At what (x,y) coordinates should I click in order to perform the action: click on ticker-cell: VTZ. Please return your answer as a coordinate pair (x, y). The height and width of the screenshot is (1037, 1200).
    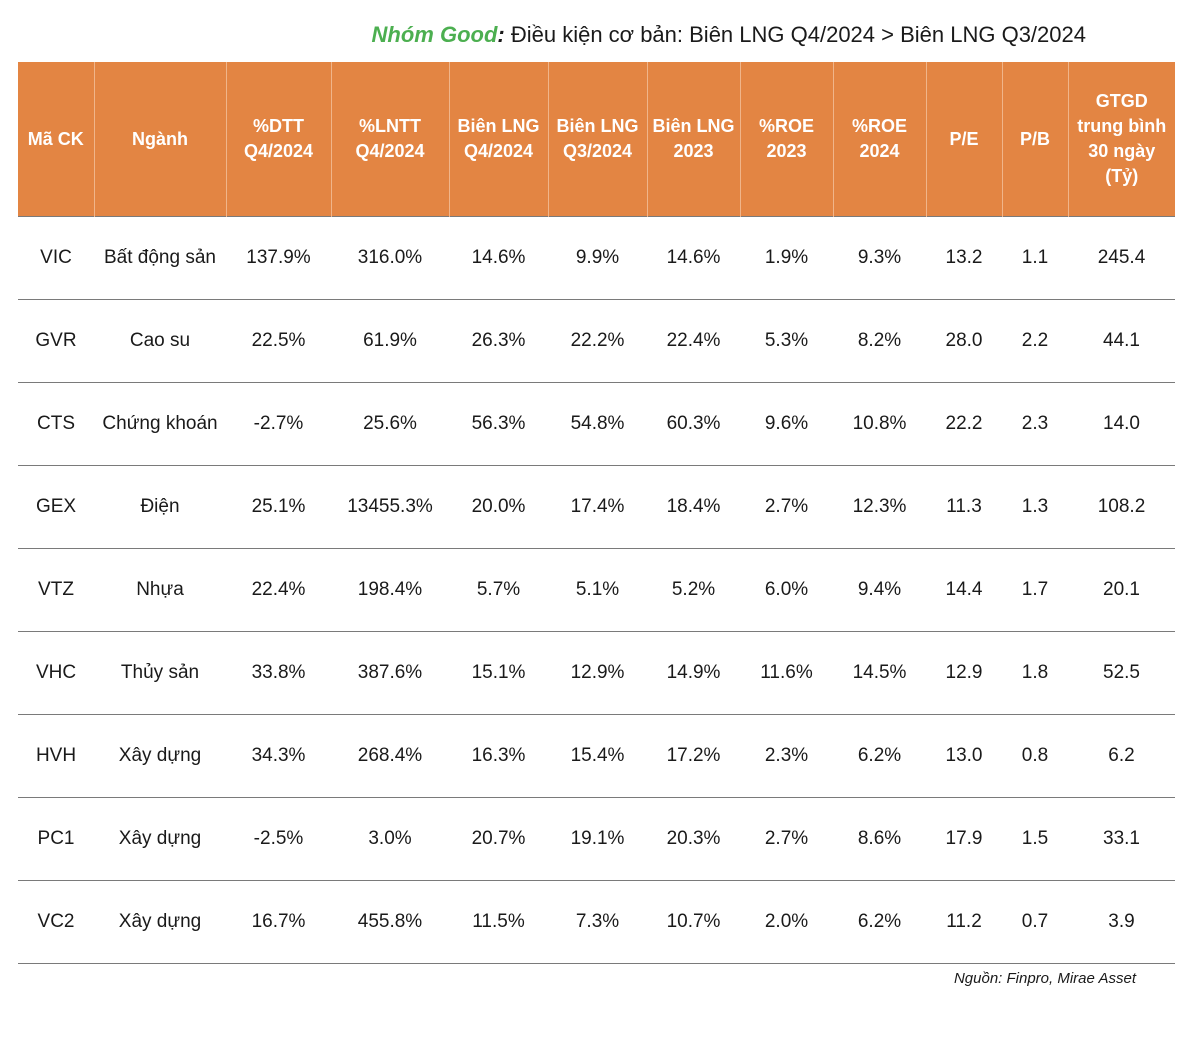
    Looking at the image, I should click on (56, 590).